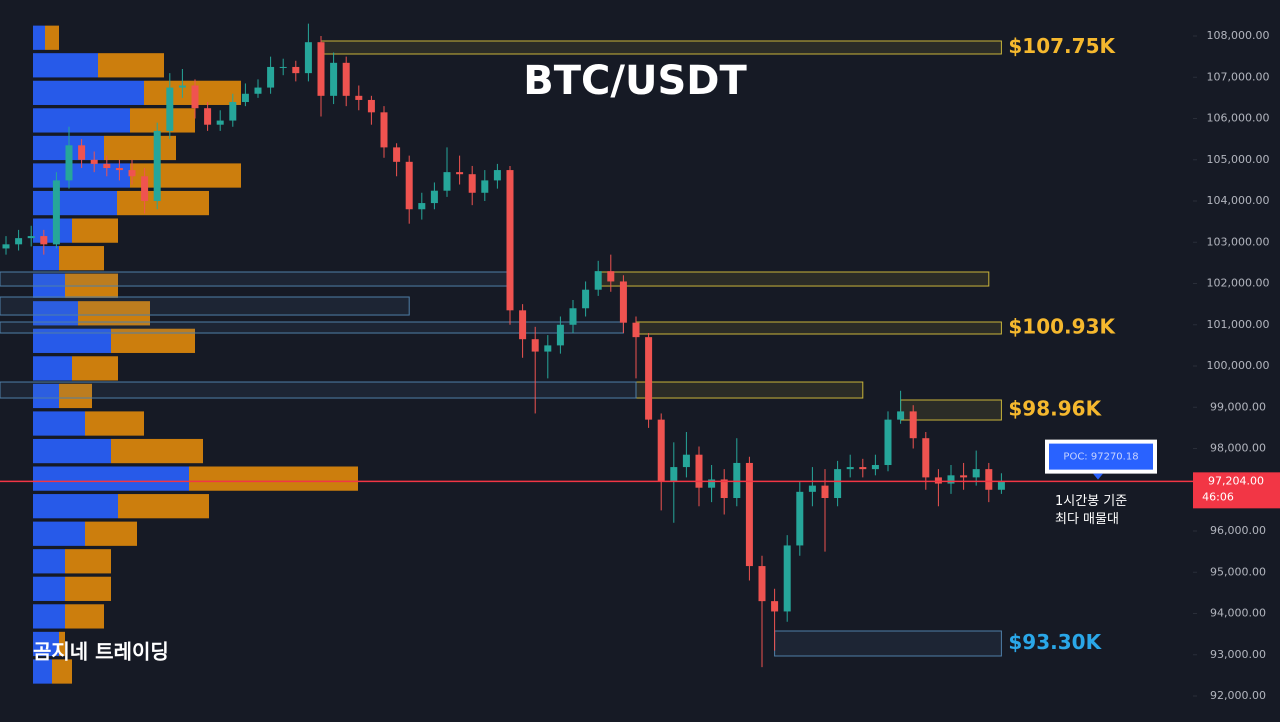 Image resolution: width=1280 pixels, height=722 pixels. Describe the element at coordinates (1238, 654) in the screenshot. I see `y-tick-label: 93,000.00` at that location.